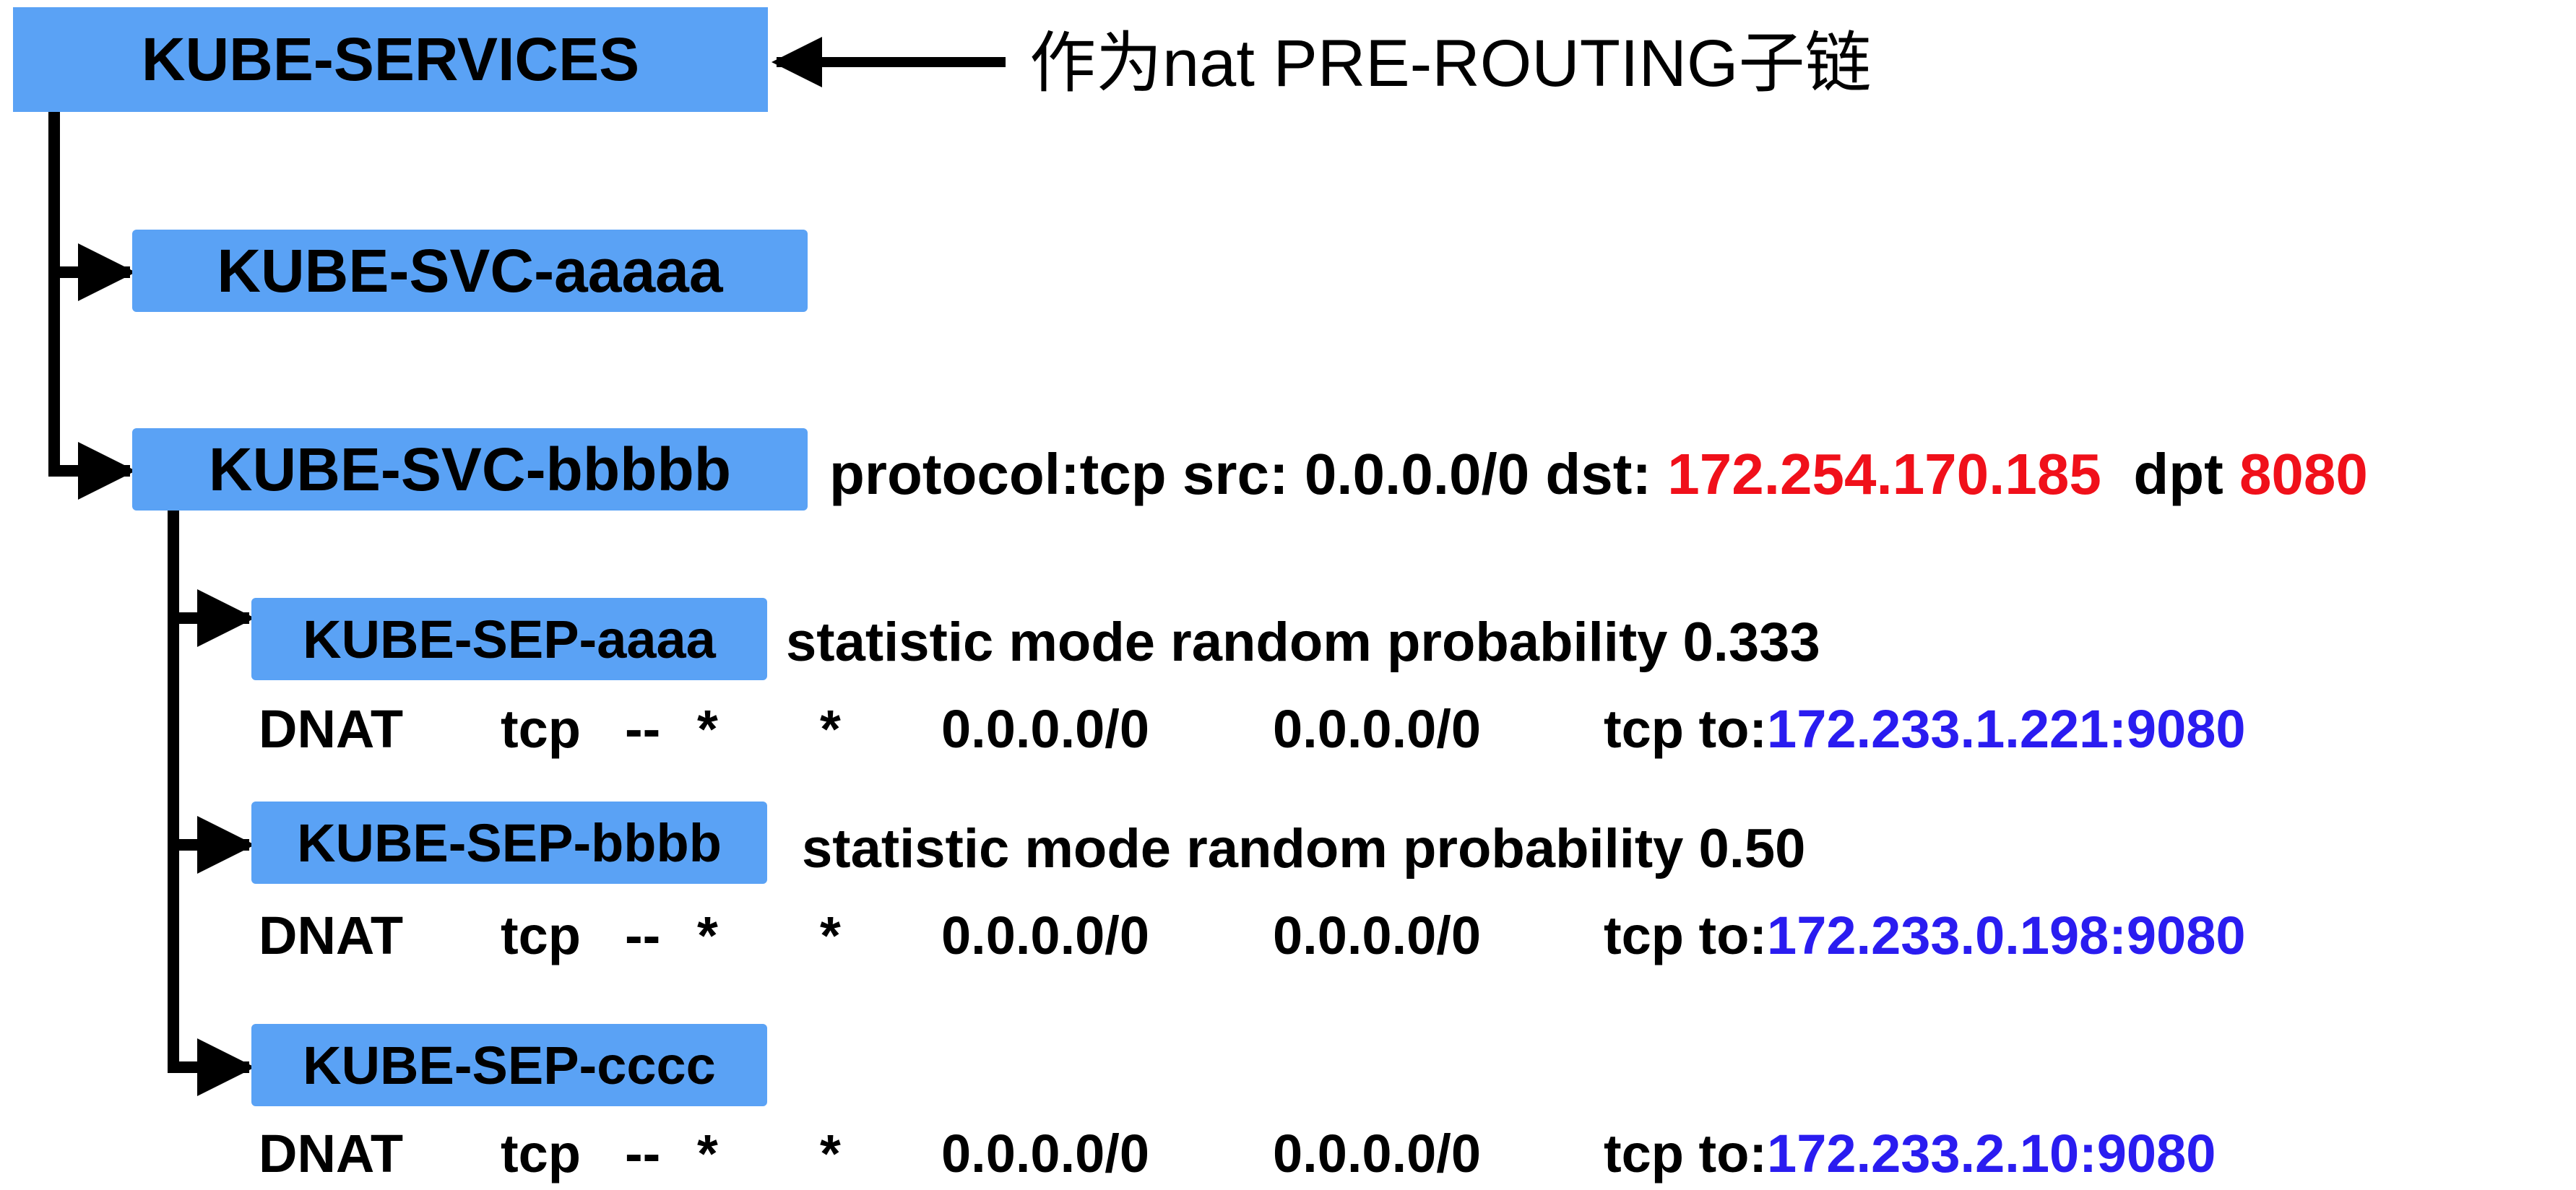 The height and width of the screenshot is (1190, 2576). What do you see at coordinates (2006, 729) in the screenshot?
I see `dnat-to-address: 172.233.1.221:9080` at bounding box center [2006, 729].